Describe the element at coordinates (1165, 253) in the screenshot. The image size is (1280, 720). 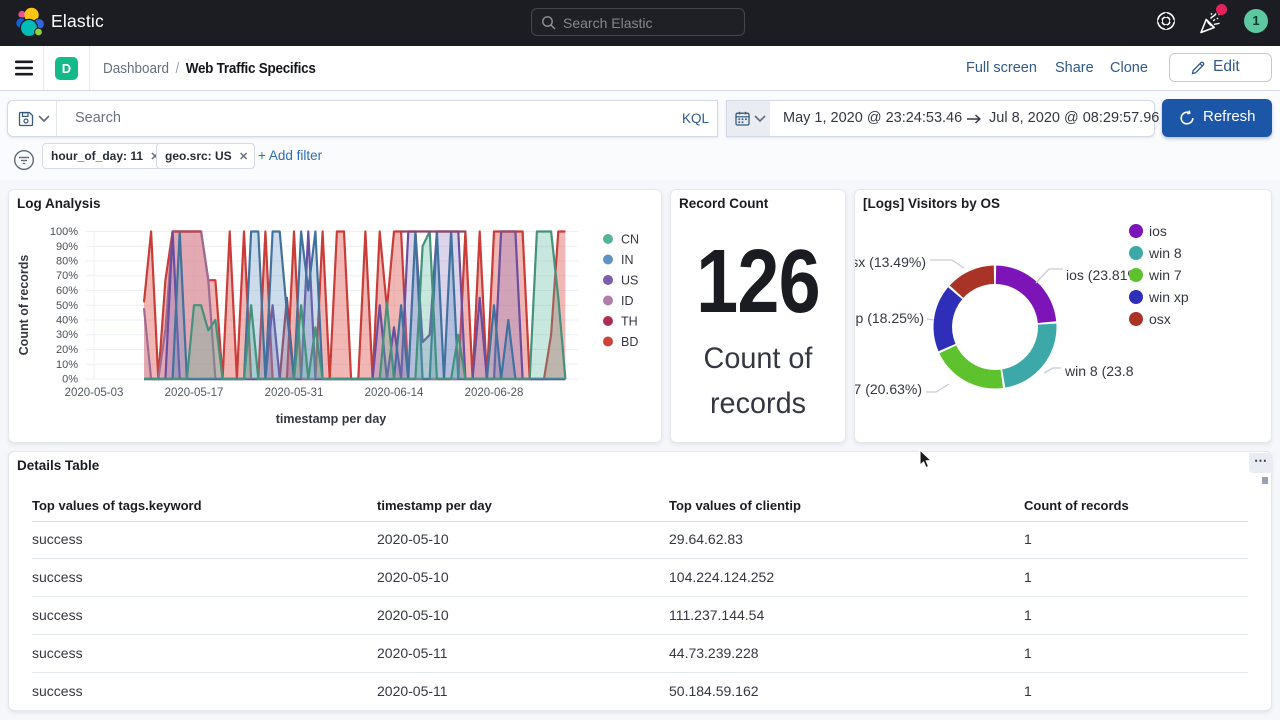
I see `svg-text: win 8` at that location.